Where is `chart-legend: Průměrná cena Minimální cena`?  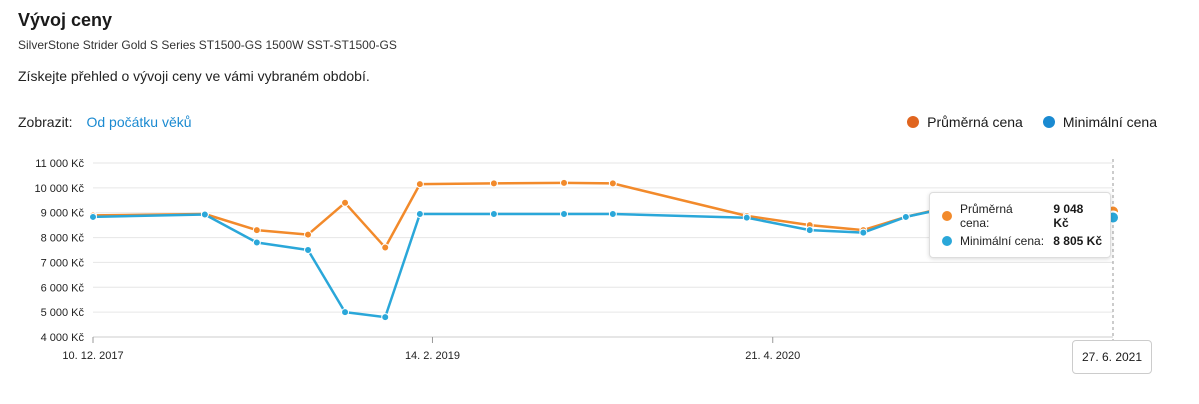
chart-legend: Průměrná cena Minimální cena is located at coordinates (1032, 122).